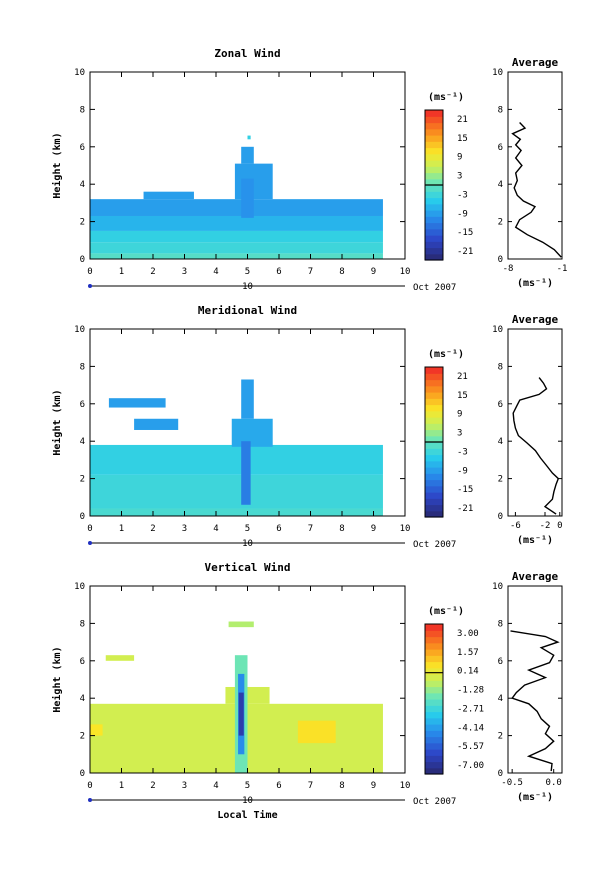 The image size is (616, 872). What do you see at coordinates (310, 529) in the screenshot?
I see `x-tick-label: 7` at bounding box center [310, 529].